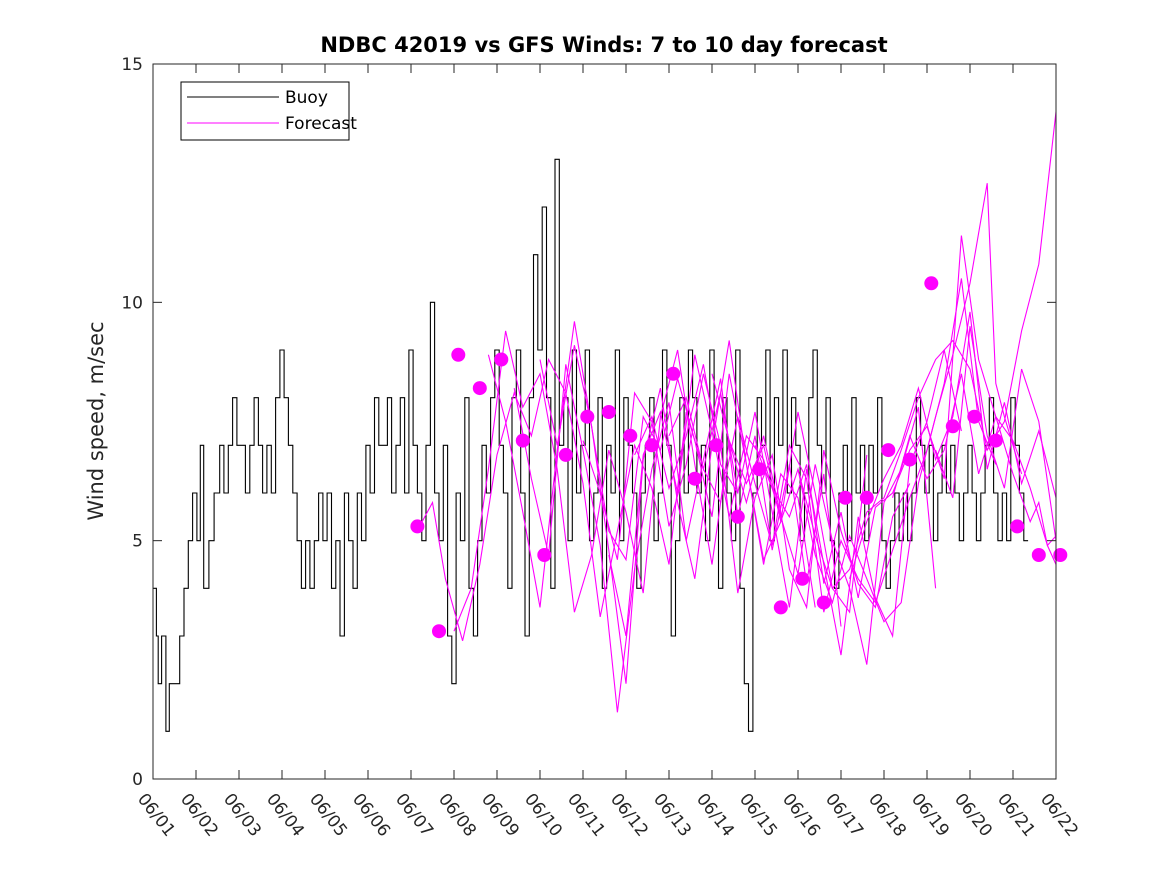 The height and width of the screenshot is (875, 1167). What do you see at coordinates (265, 111) in the screenshot?
I see `legend-box` at bounding box center [265, 111].